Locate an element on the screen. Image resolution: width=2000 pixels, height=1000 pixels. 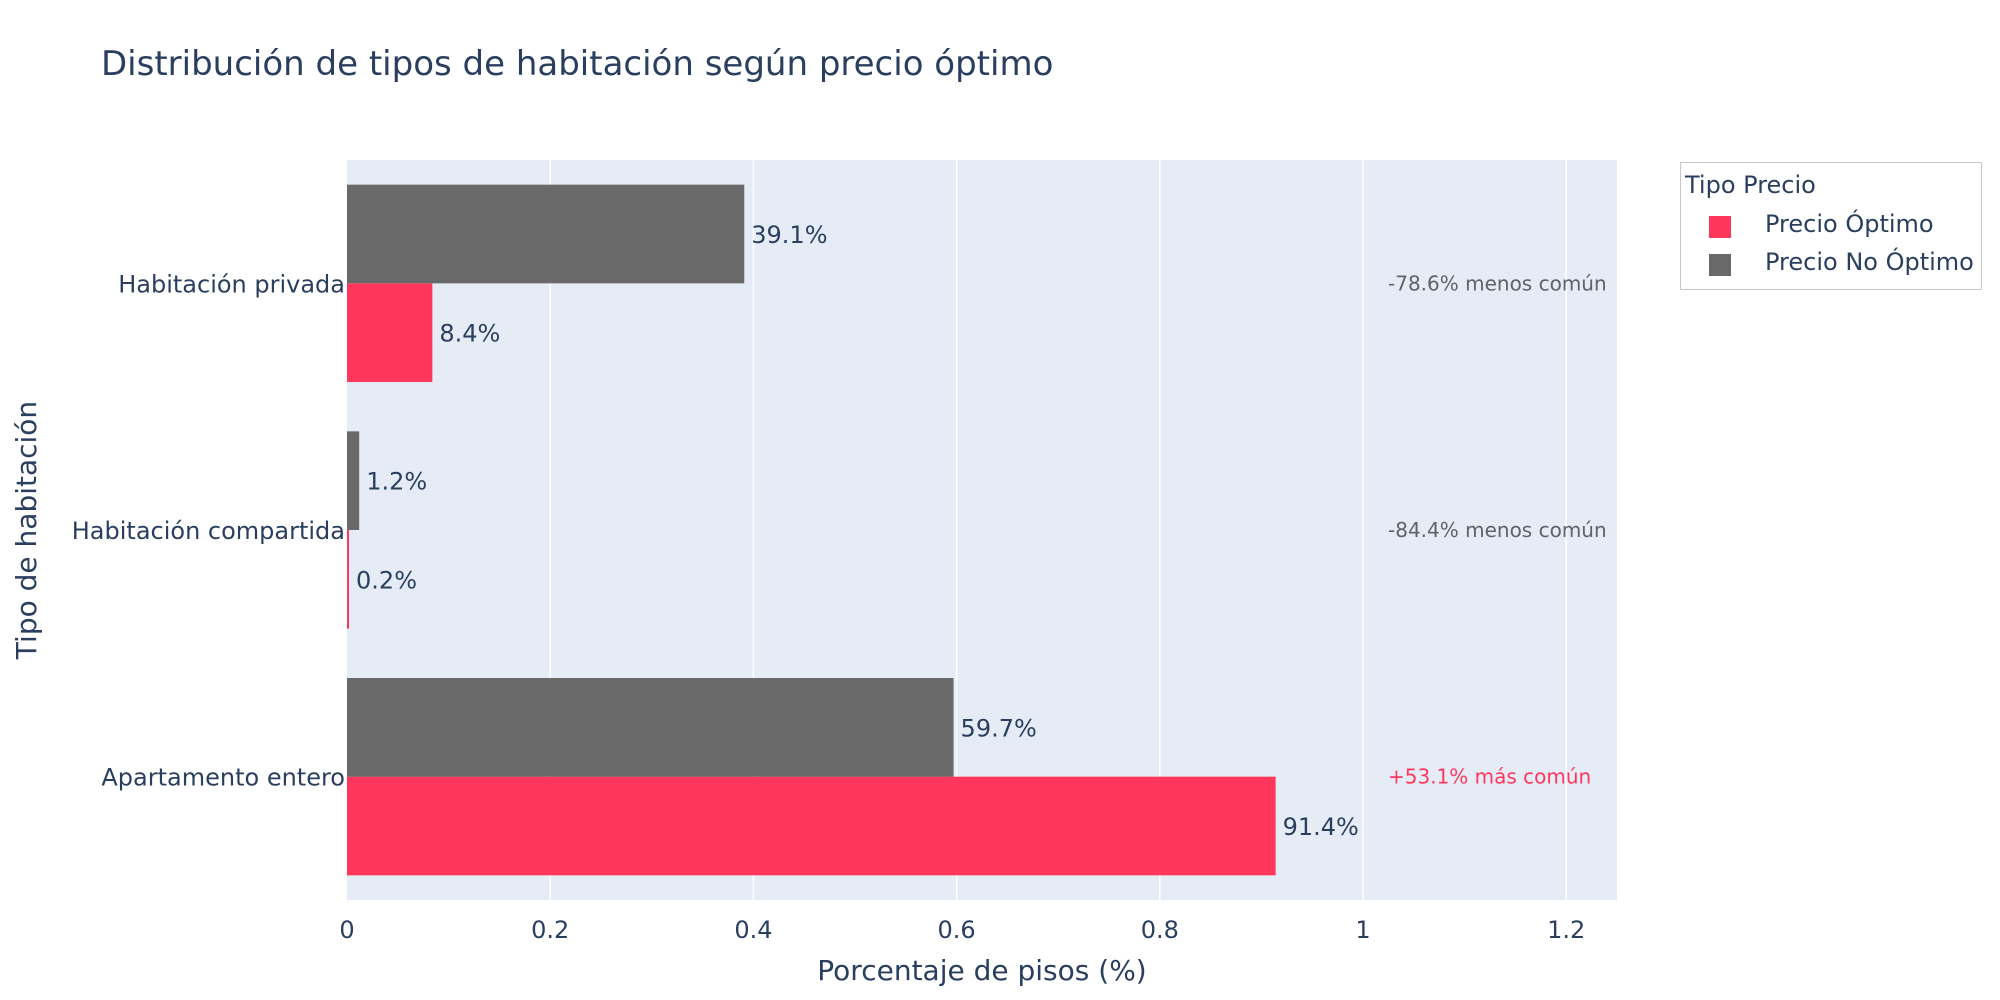
legend-swatch-precio-optimo is located at coordinates (1720, 227).